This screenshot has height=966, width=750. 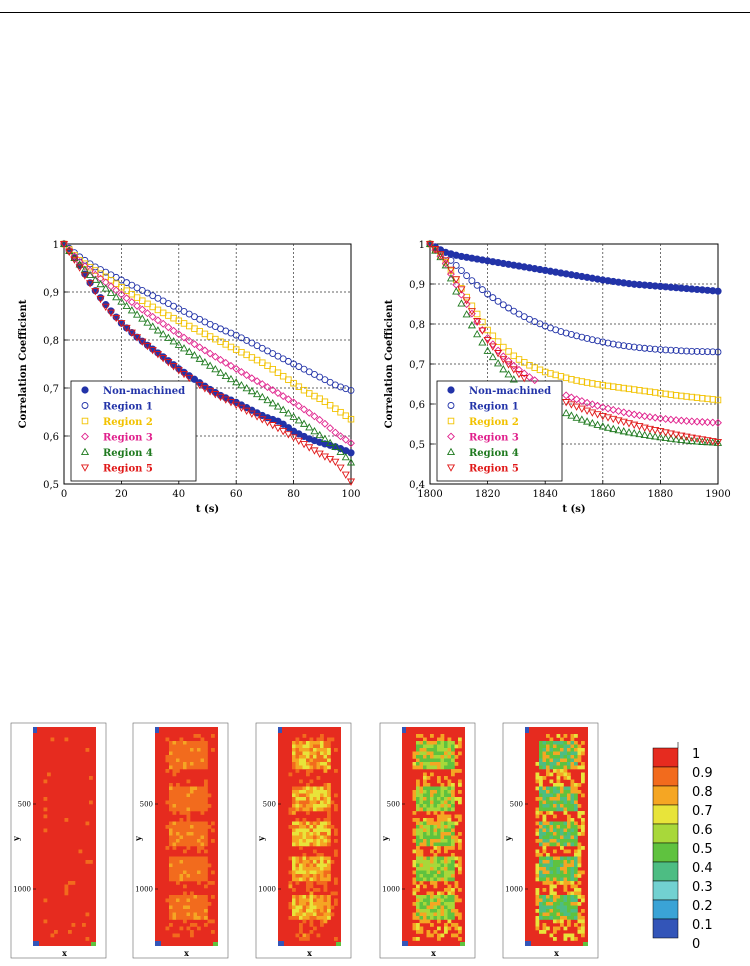 What do you see at coordinates (573, 509) in the screenshot?
I see `x-axis-label: t (s)` at bounding box center [573, 509].